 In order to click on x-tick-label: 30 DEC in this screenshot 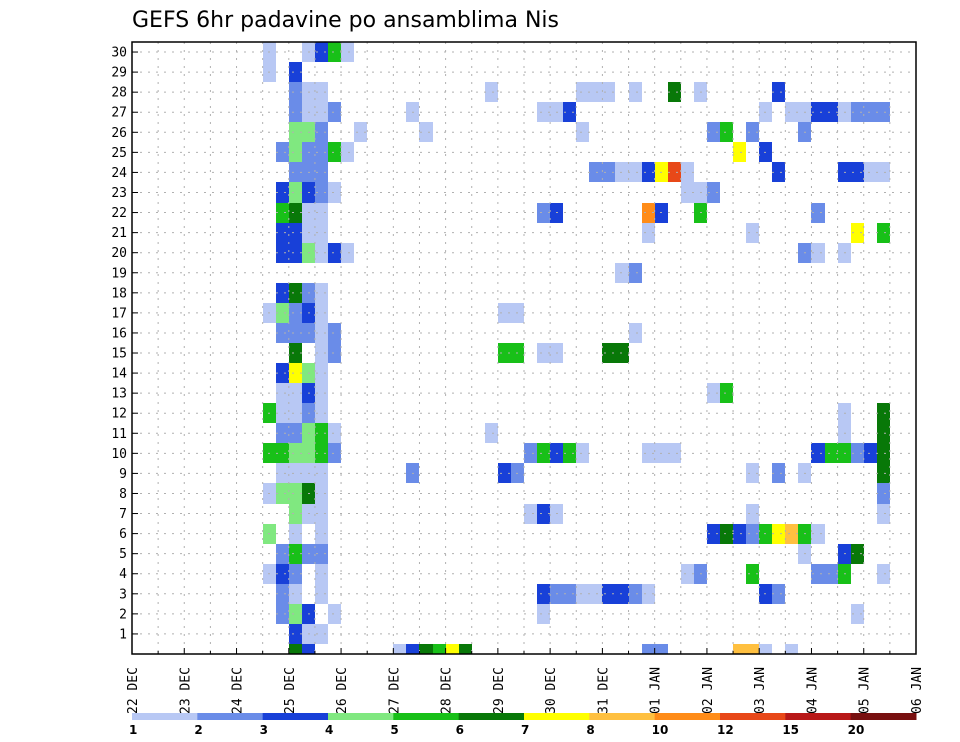, I will do `click(551, 690)`.